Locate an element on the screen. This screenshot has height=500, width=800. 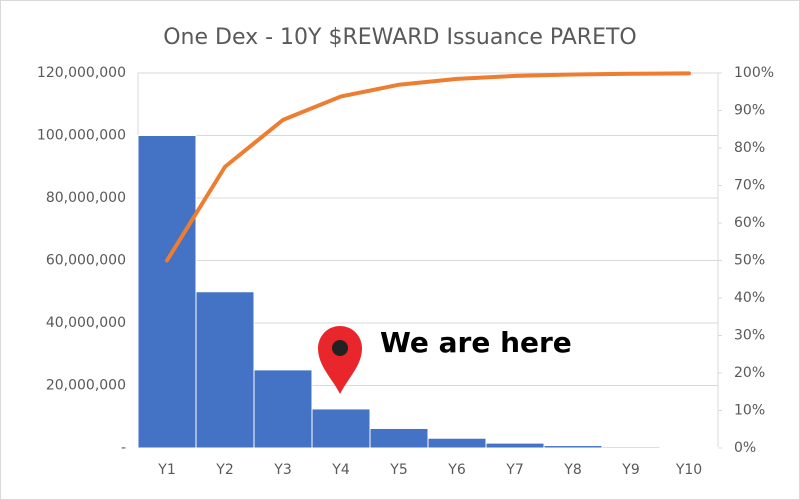
y-tick-label: - is located at coordinates (123, 448).